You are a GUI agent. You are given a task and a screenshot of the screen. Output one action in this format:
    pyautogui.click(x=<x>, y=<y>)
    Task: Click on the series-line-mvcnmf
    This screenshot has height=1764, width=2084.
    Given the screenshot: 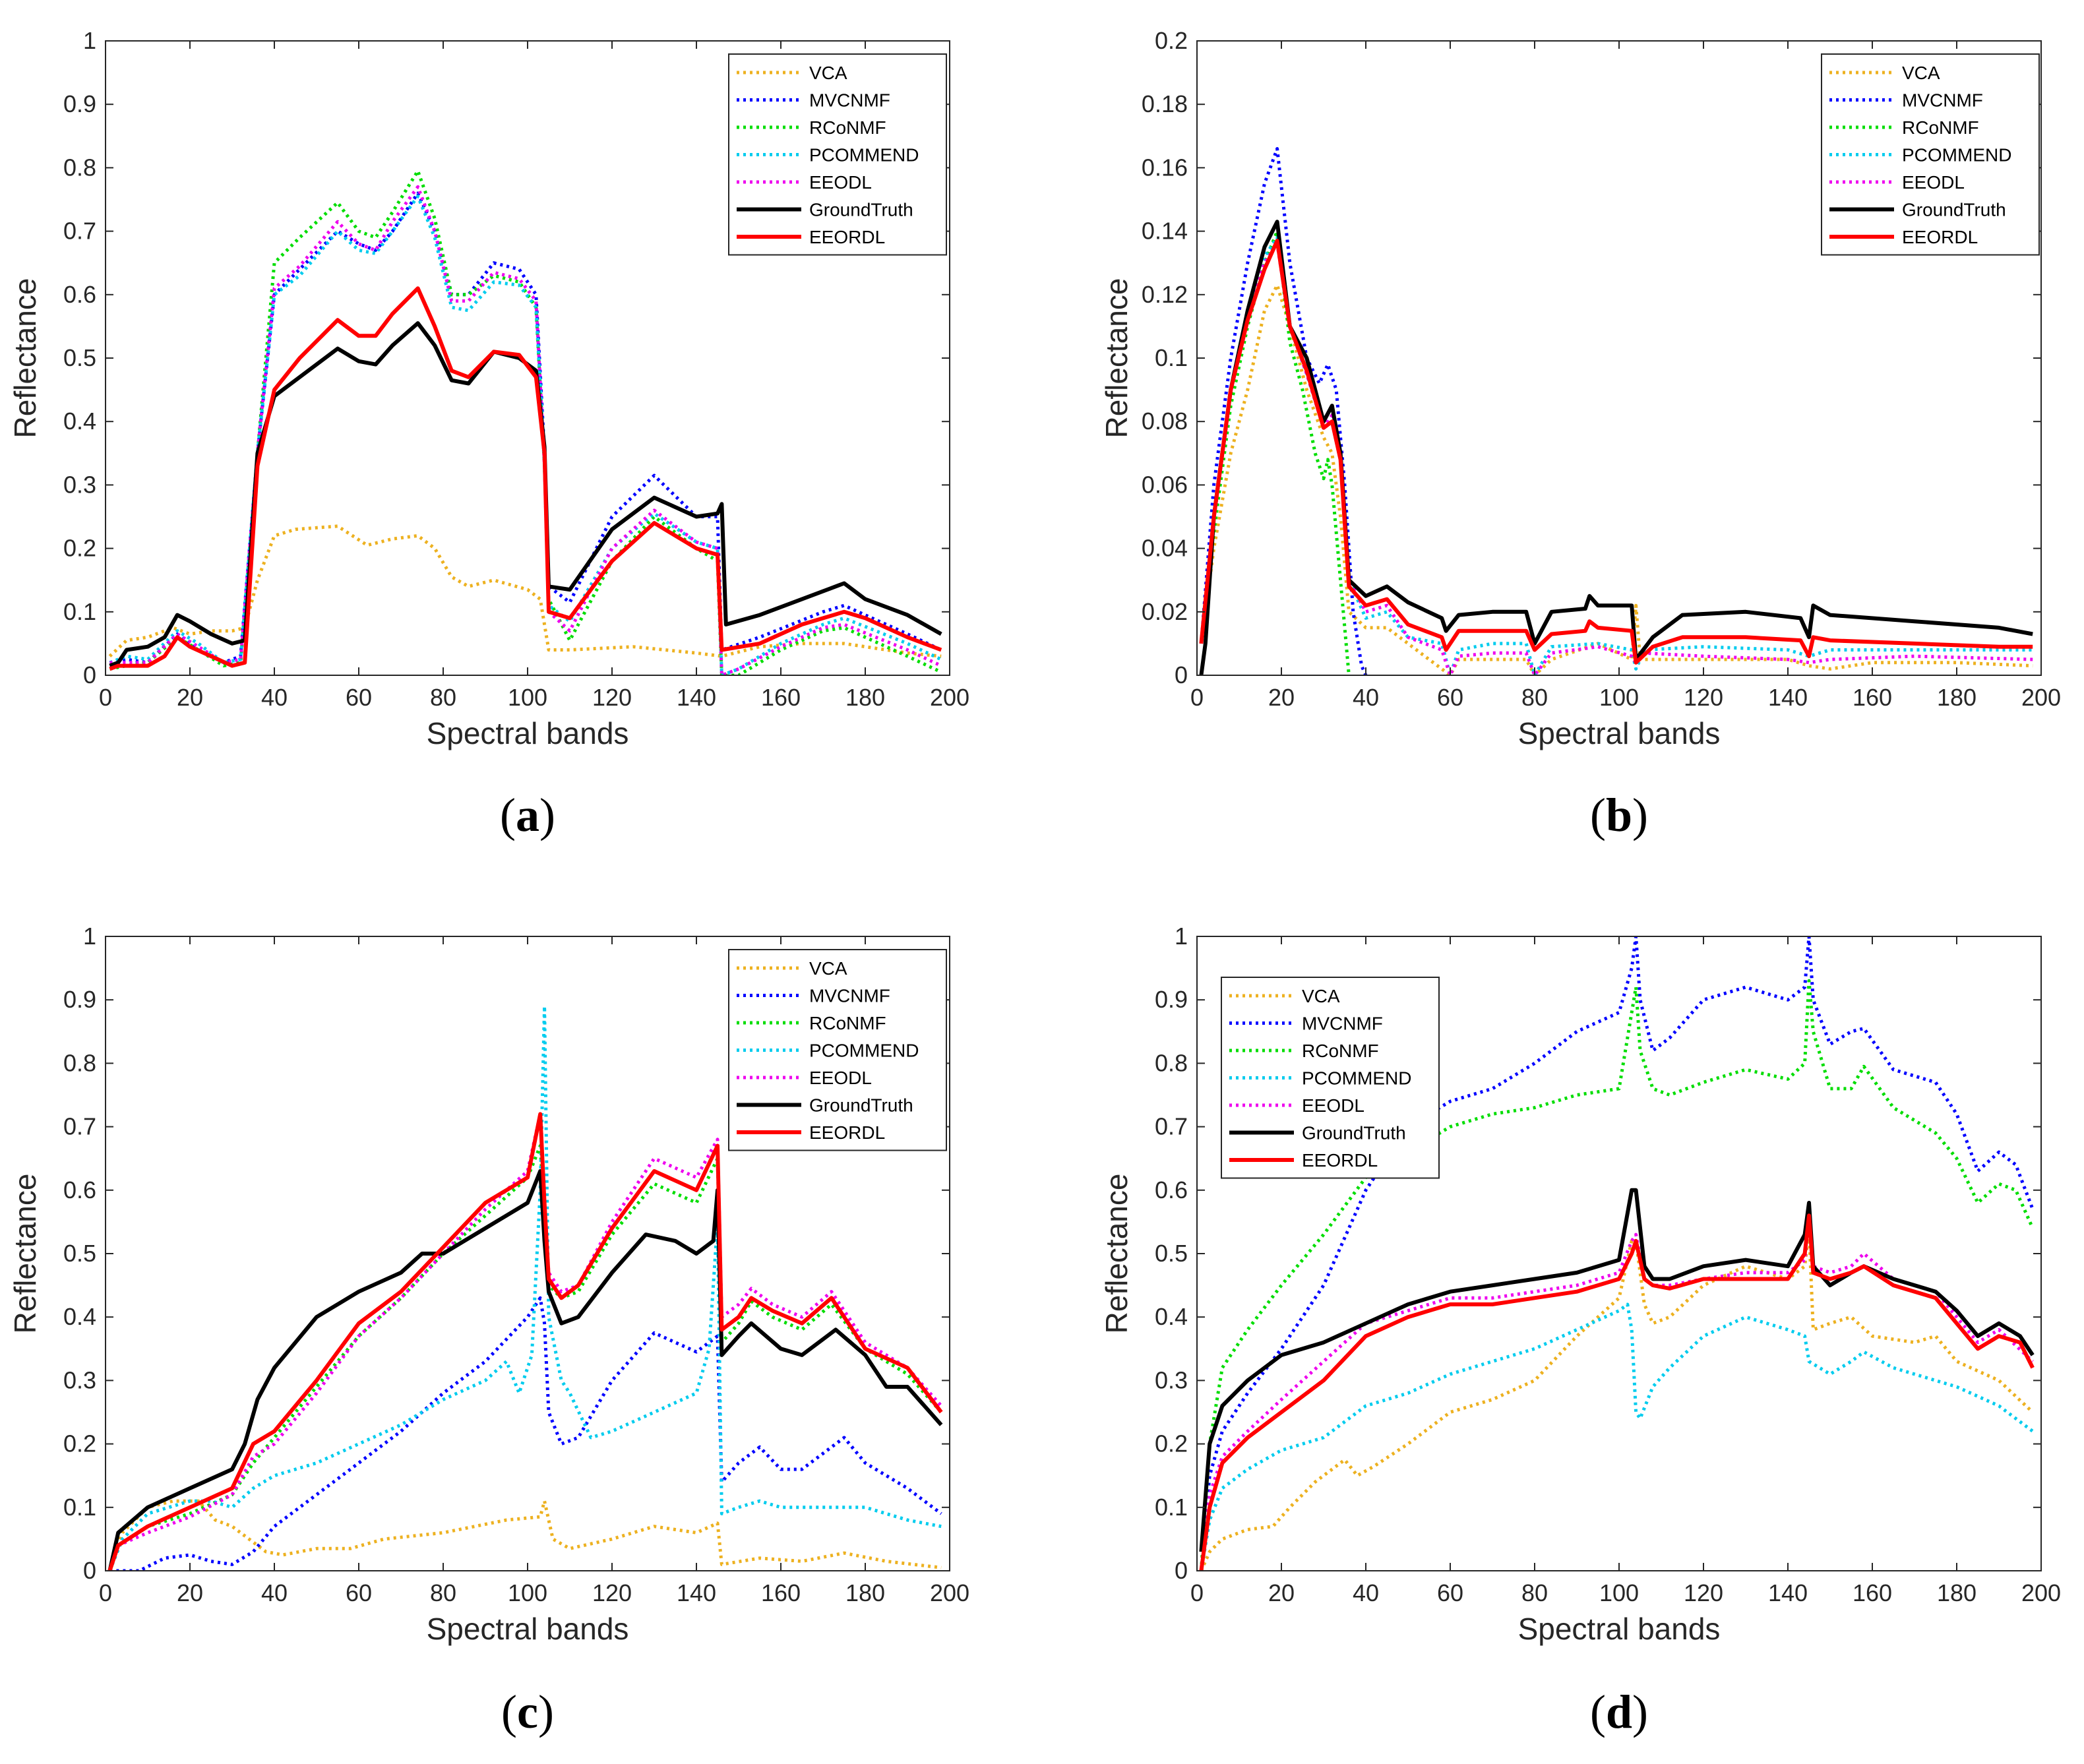 What is the action you would take?
    pyautogui.click(x=525, y=1433)
    